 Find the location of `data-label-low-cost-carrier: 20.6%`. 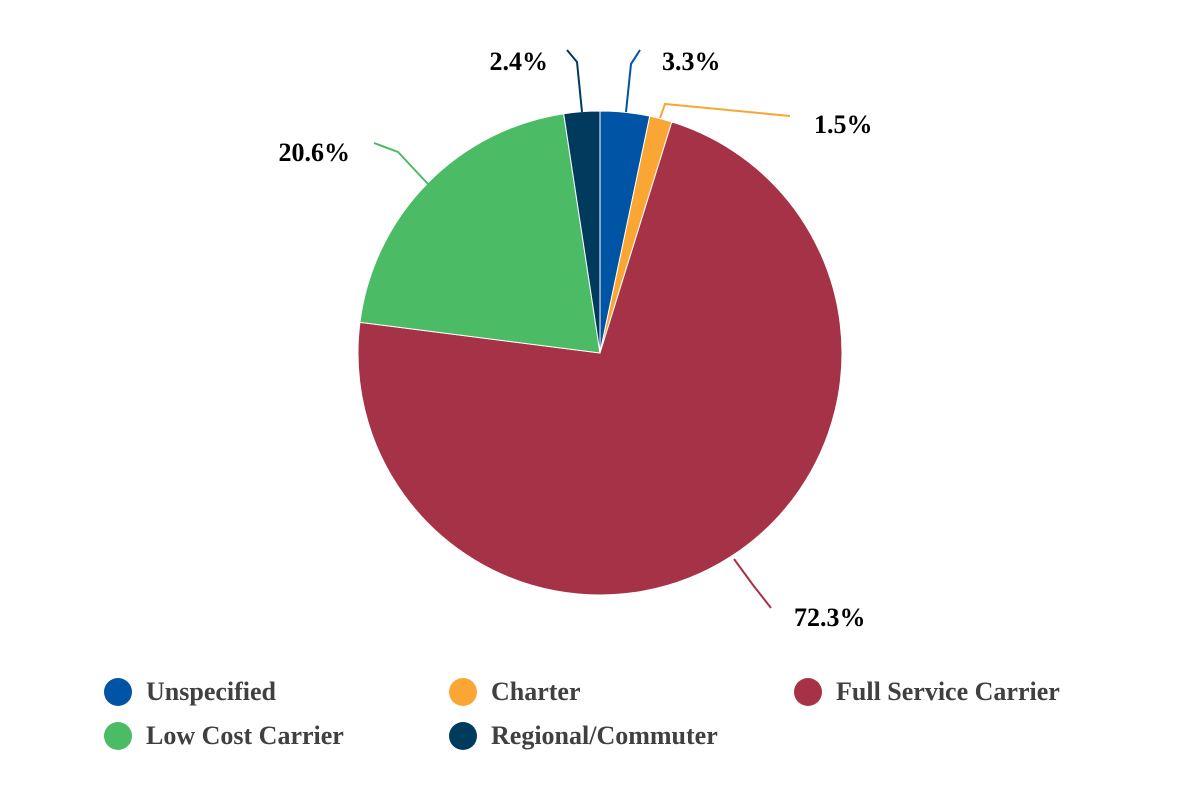

data-label-low-cost-carrier: 20.6% is located at coordinates (315, 152).